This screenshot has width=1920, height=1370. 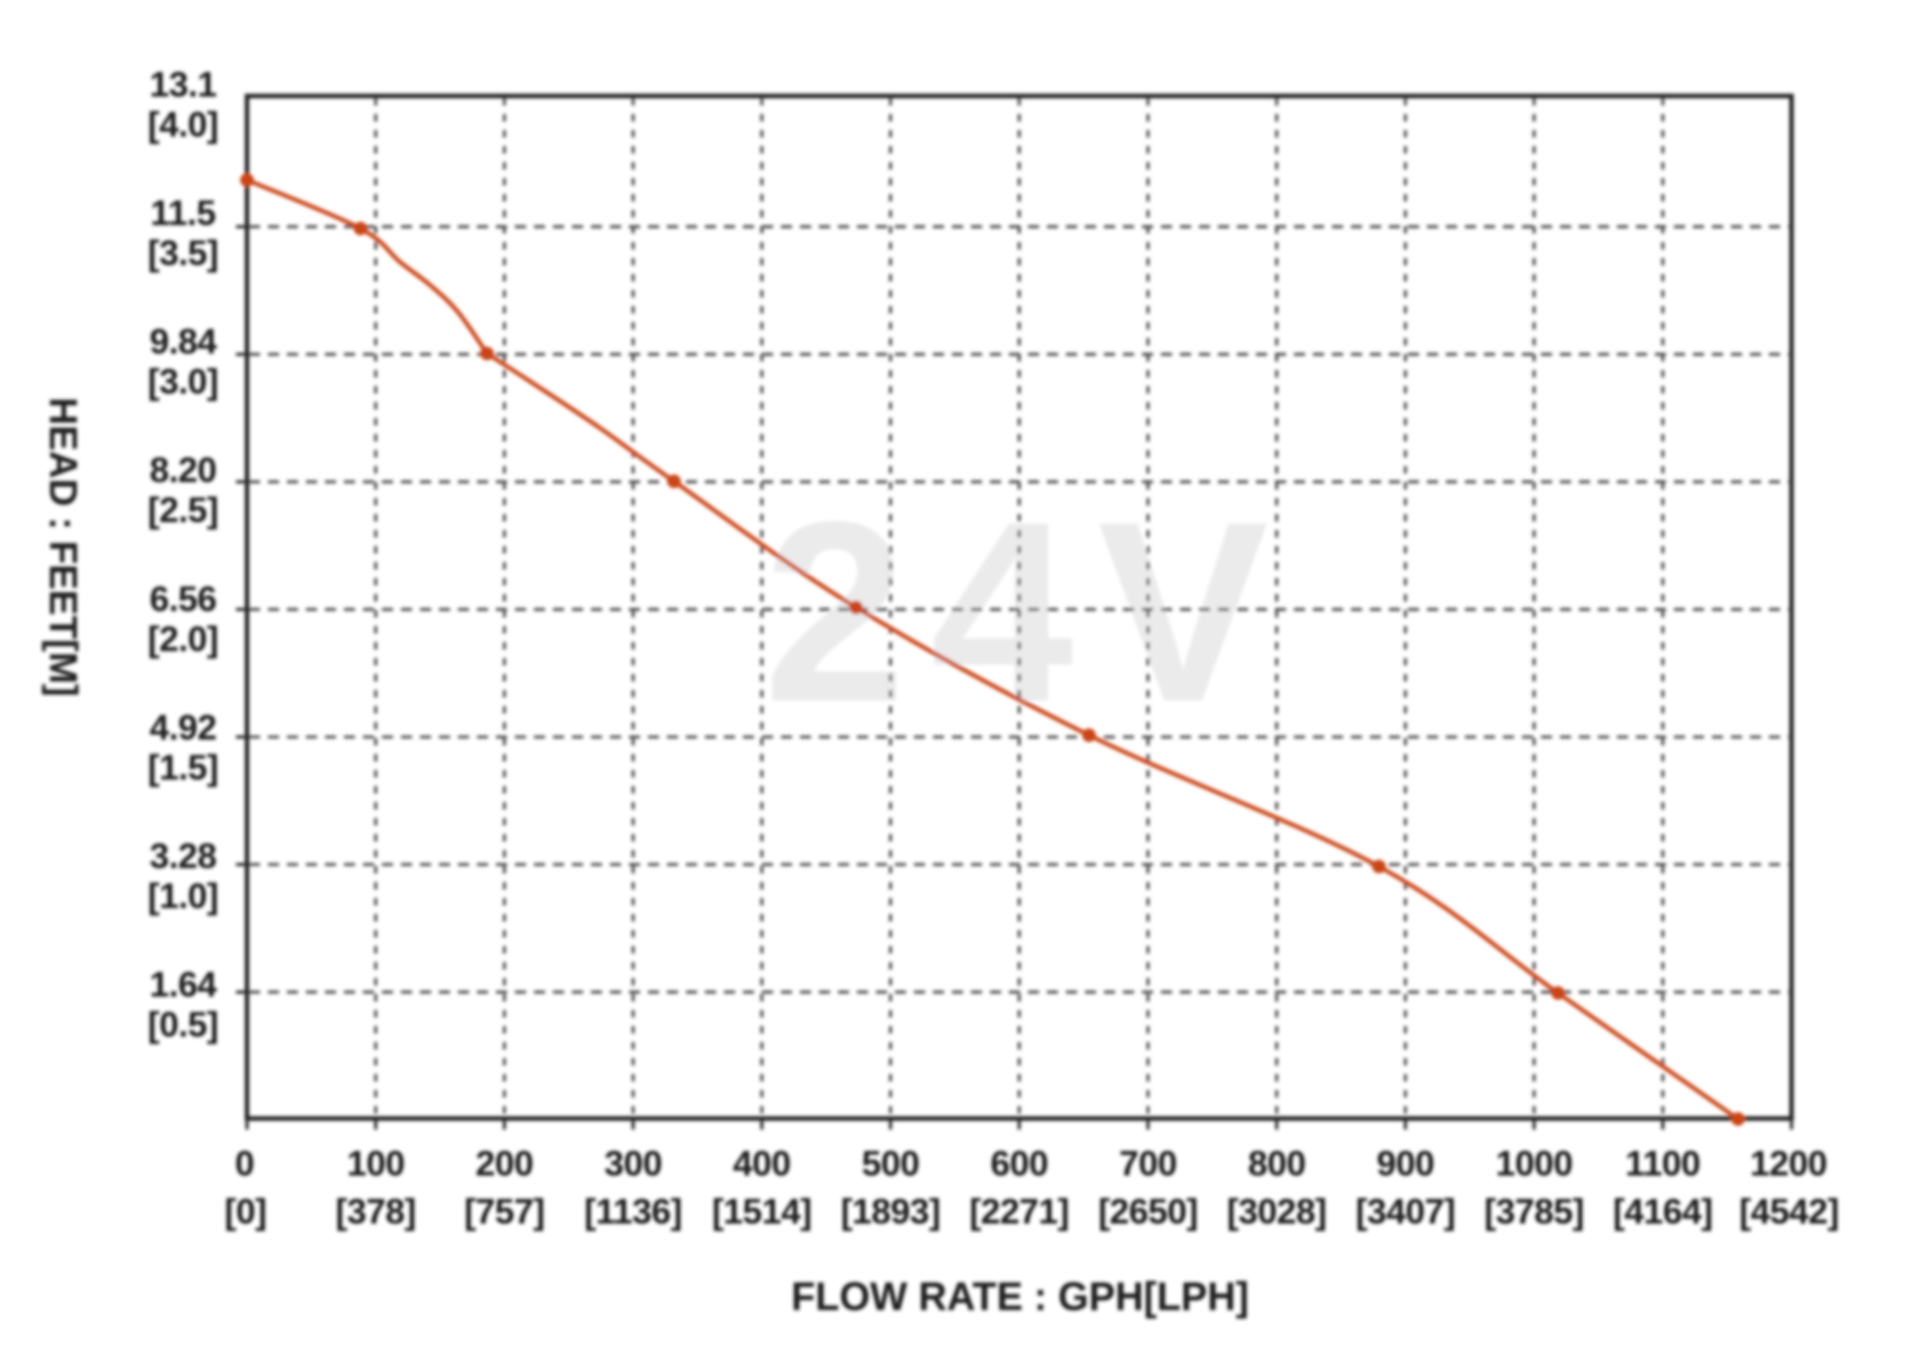 What do you see at coordinates (1406, 1212) in the screenshot?
I see `svg-text: [3407]` at bounding box center [1406, 1212].